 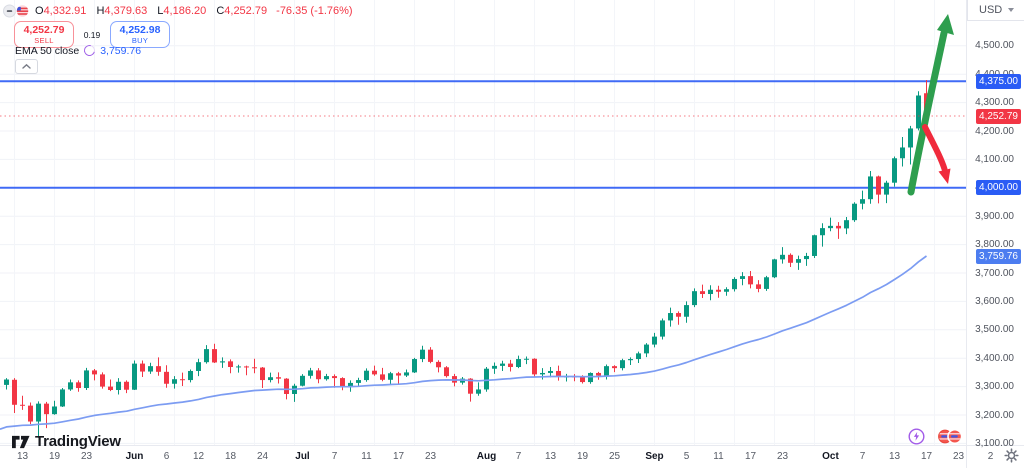 I want to click on loading-spinner-icon, so click(x=90, y=50).